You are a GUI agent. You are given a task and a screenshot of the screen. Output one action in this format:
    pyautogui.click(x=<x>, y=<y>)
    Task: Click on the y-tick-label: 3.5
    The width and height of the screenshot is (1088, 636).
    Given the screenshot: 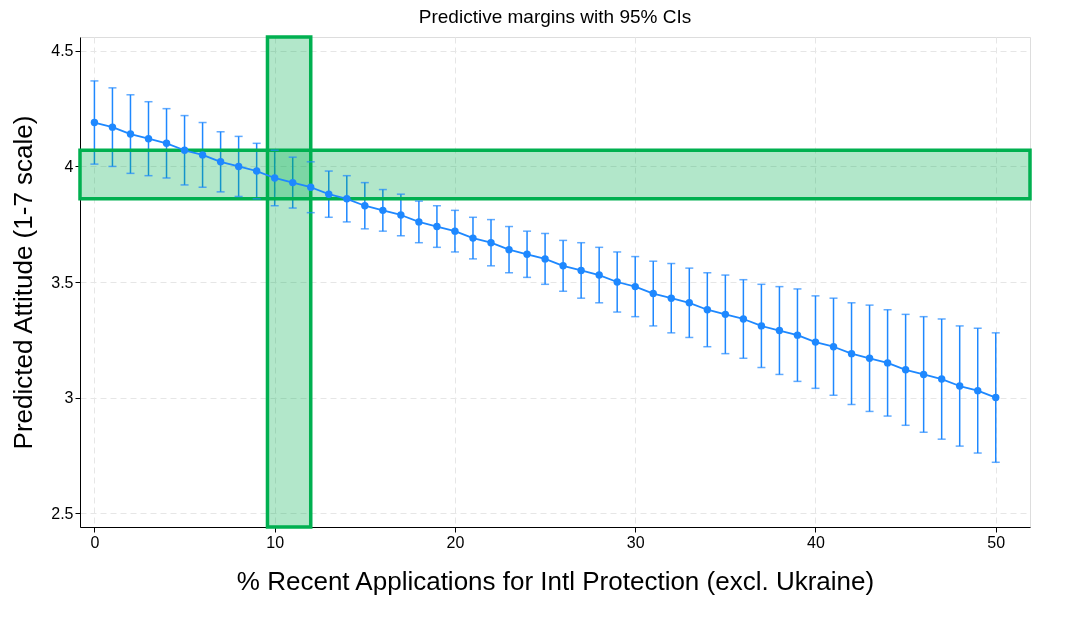 What is the action you would take?
    pyautogui.click(x=62, y=282)
    